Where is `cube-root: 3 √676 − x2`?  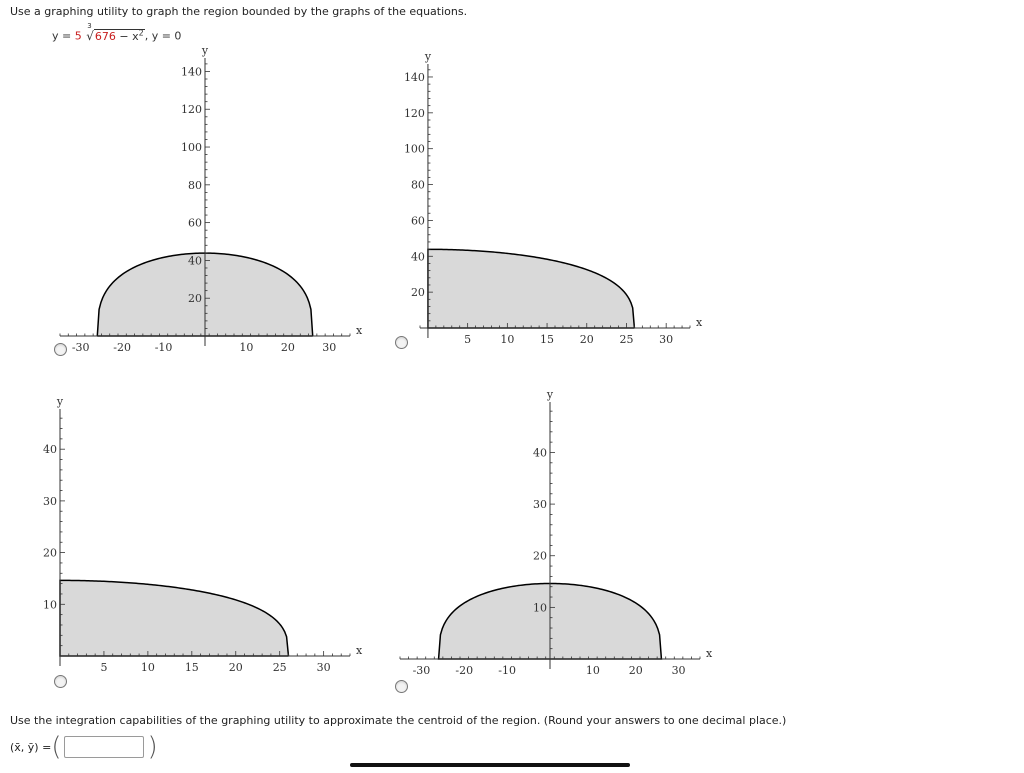 cube-root: 3 √676 − x2 is located at coordinates (115, 32).